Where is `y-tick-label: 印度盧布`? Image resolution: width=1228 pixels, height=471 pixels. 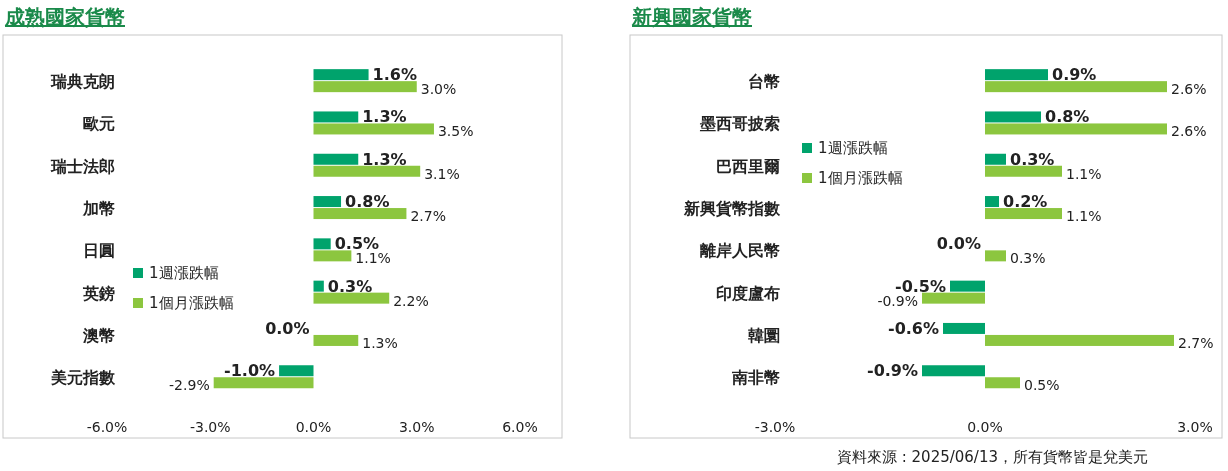
y-tick-label: 印度盧布 is located at coordinates (748, 293).